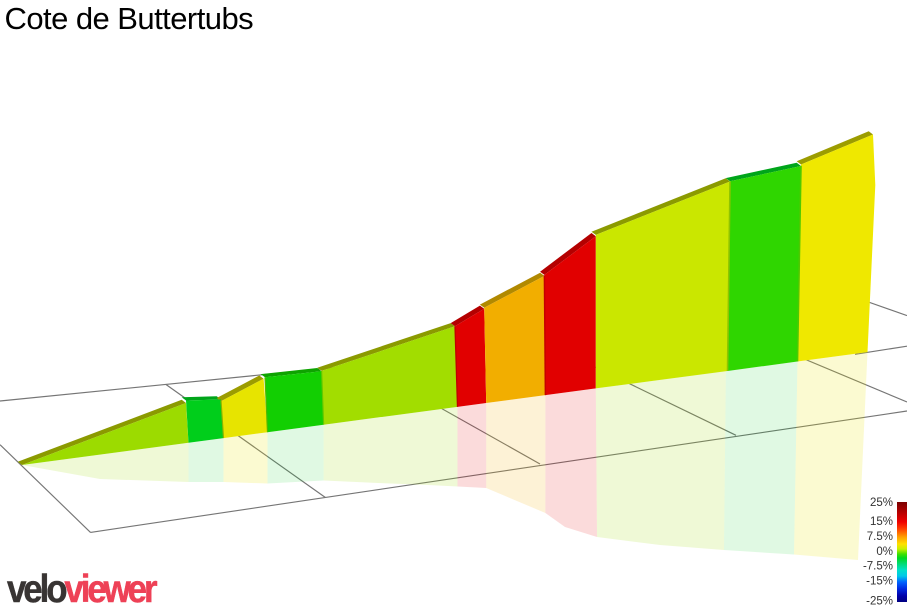  I want to click on svg-text: -7.5%, so click(878, 567).